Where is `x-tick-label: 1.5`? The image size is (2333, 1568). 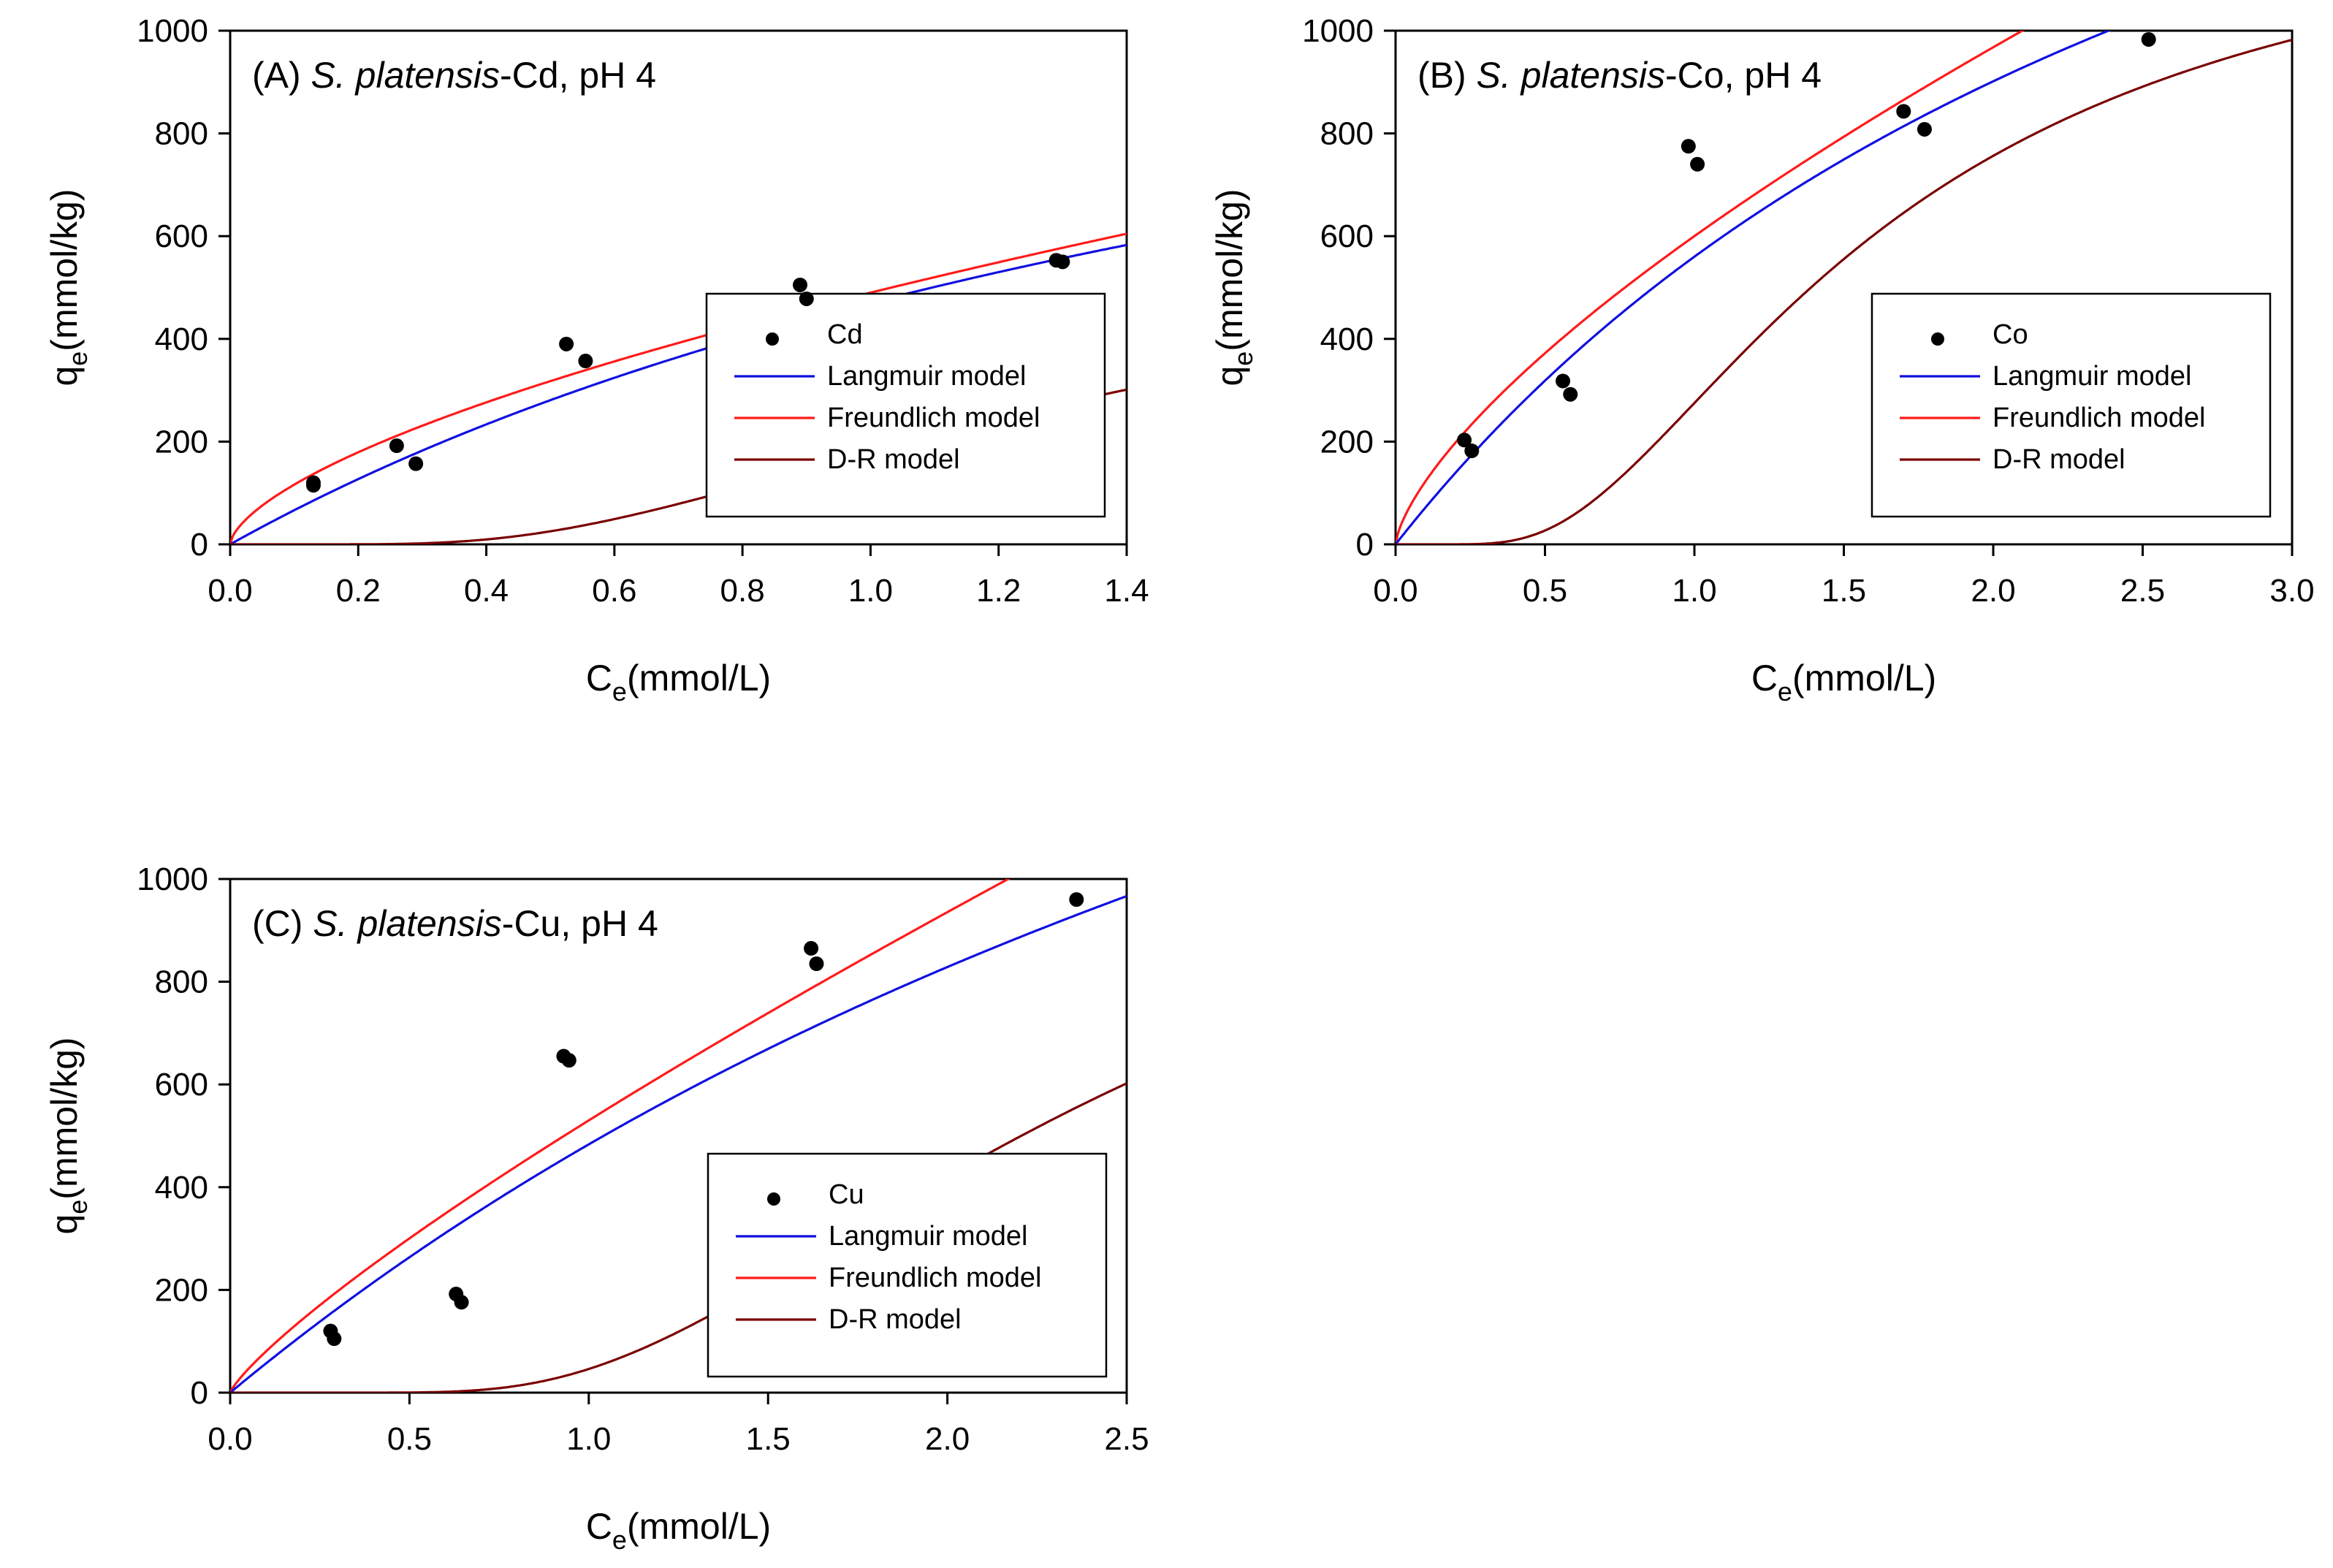 x-tick-label: 1.5 is located at coordinates (768, 1439).